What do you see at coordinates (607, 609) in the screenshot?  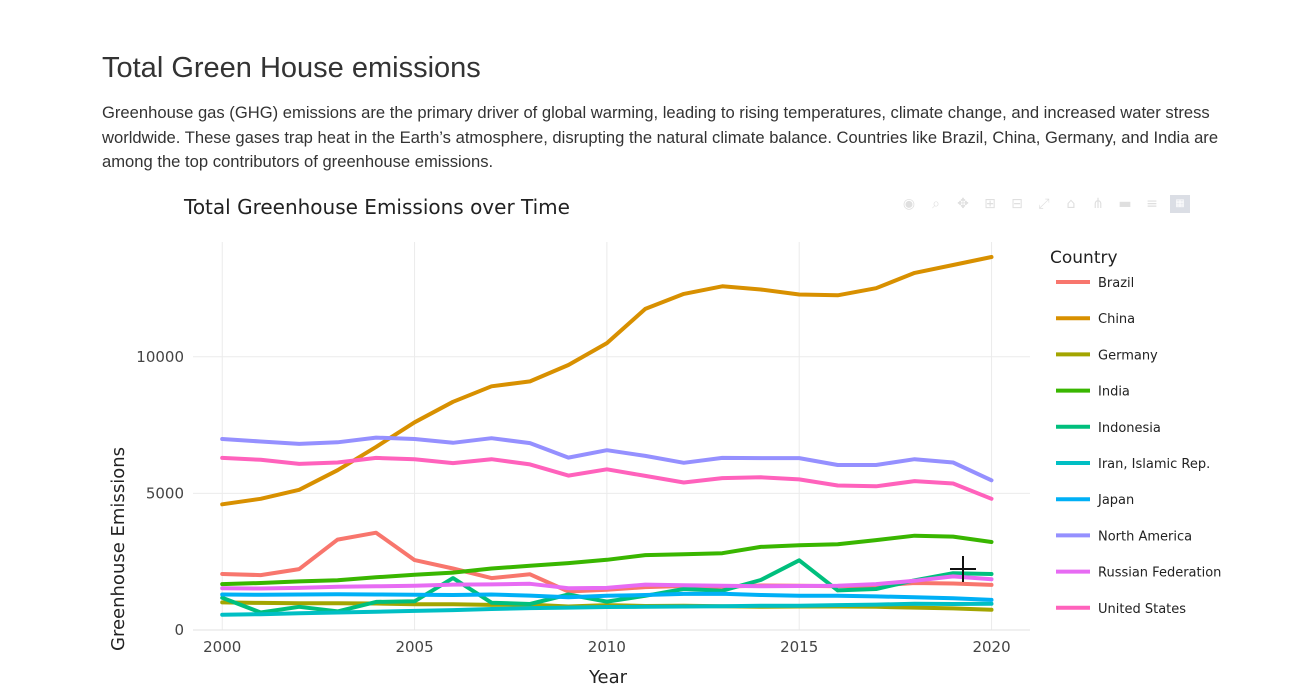 I see `series-line-iran-islamic-rep` at bounding box center [607, 609].